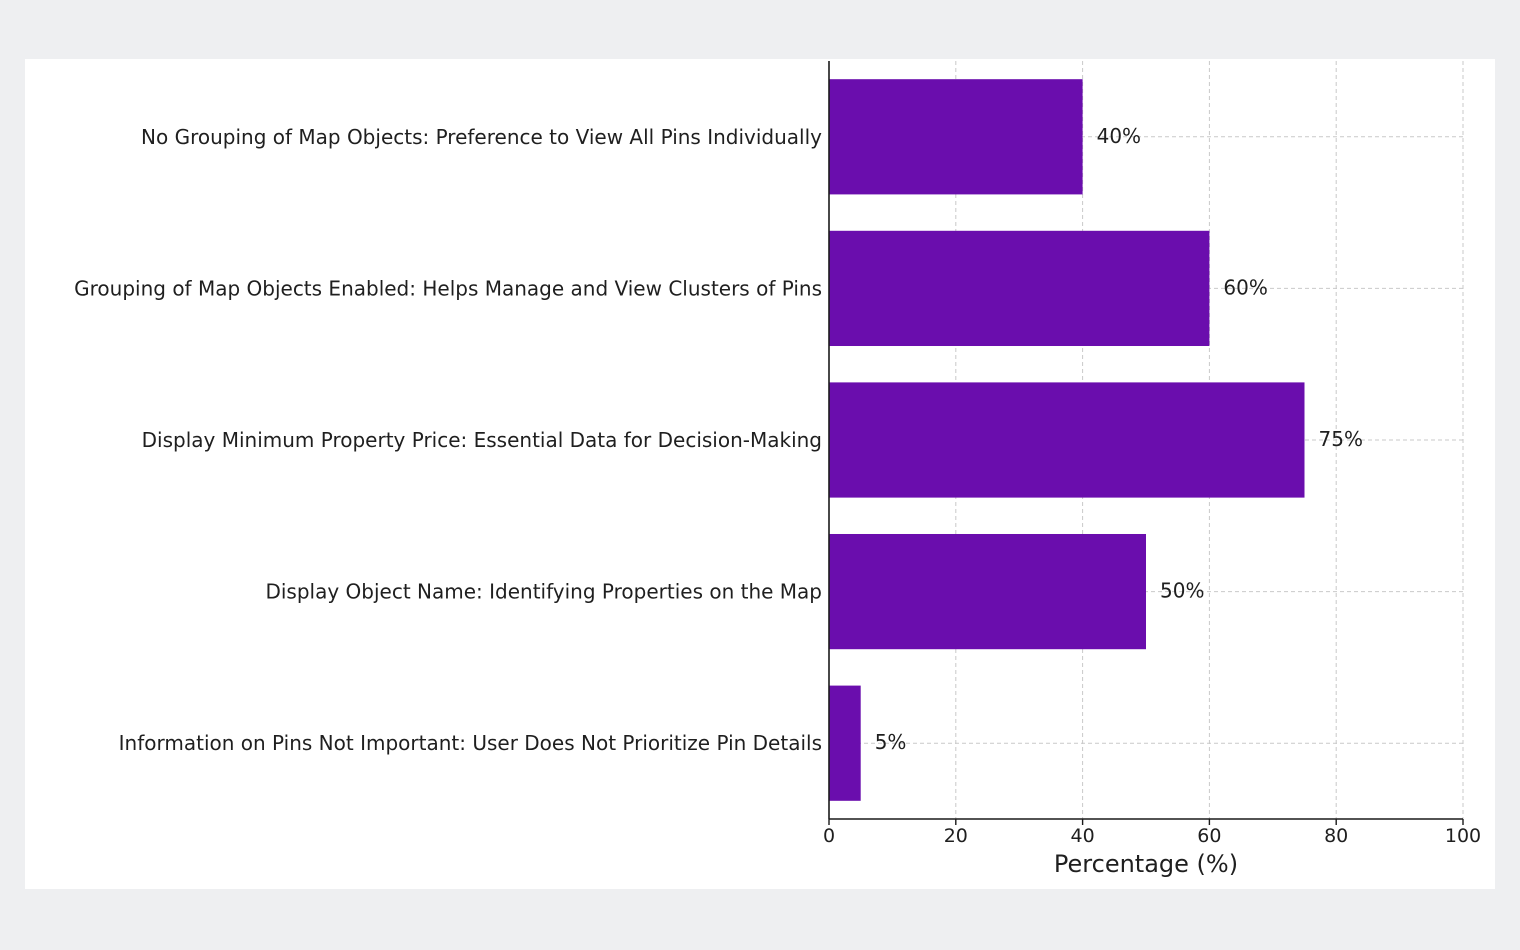  Describe the element at coordinates (1083, 836) in the screenshot. I see `x-tick-label: 40` at that location.